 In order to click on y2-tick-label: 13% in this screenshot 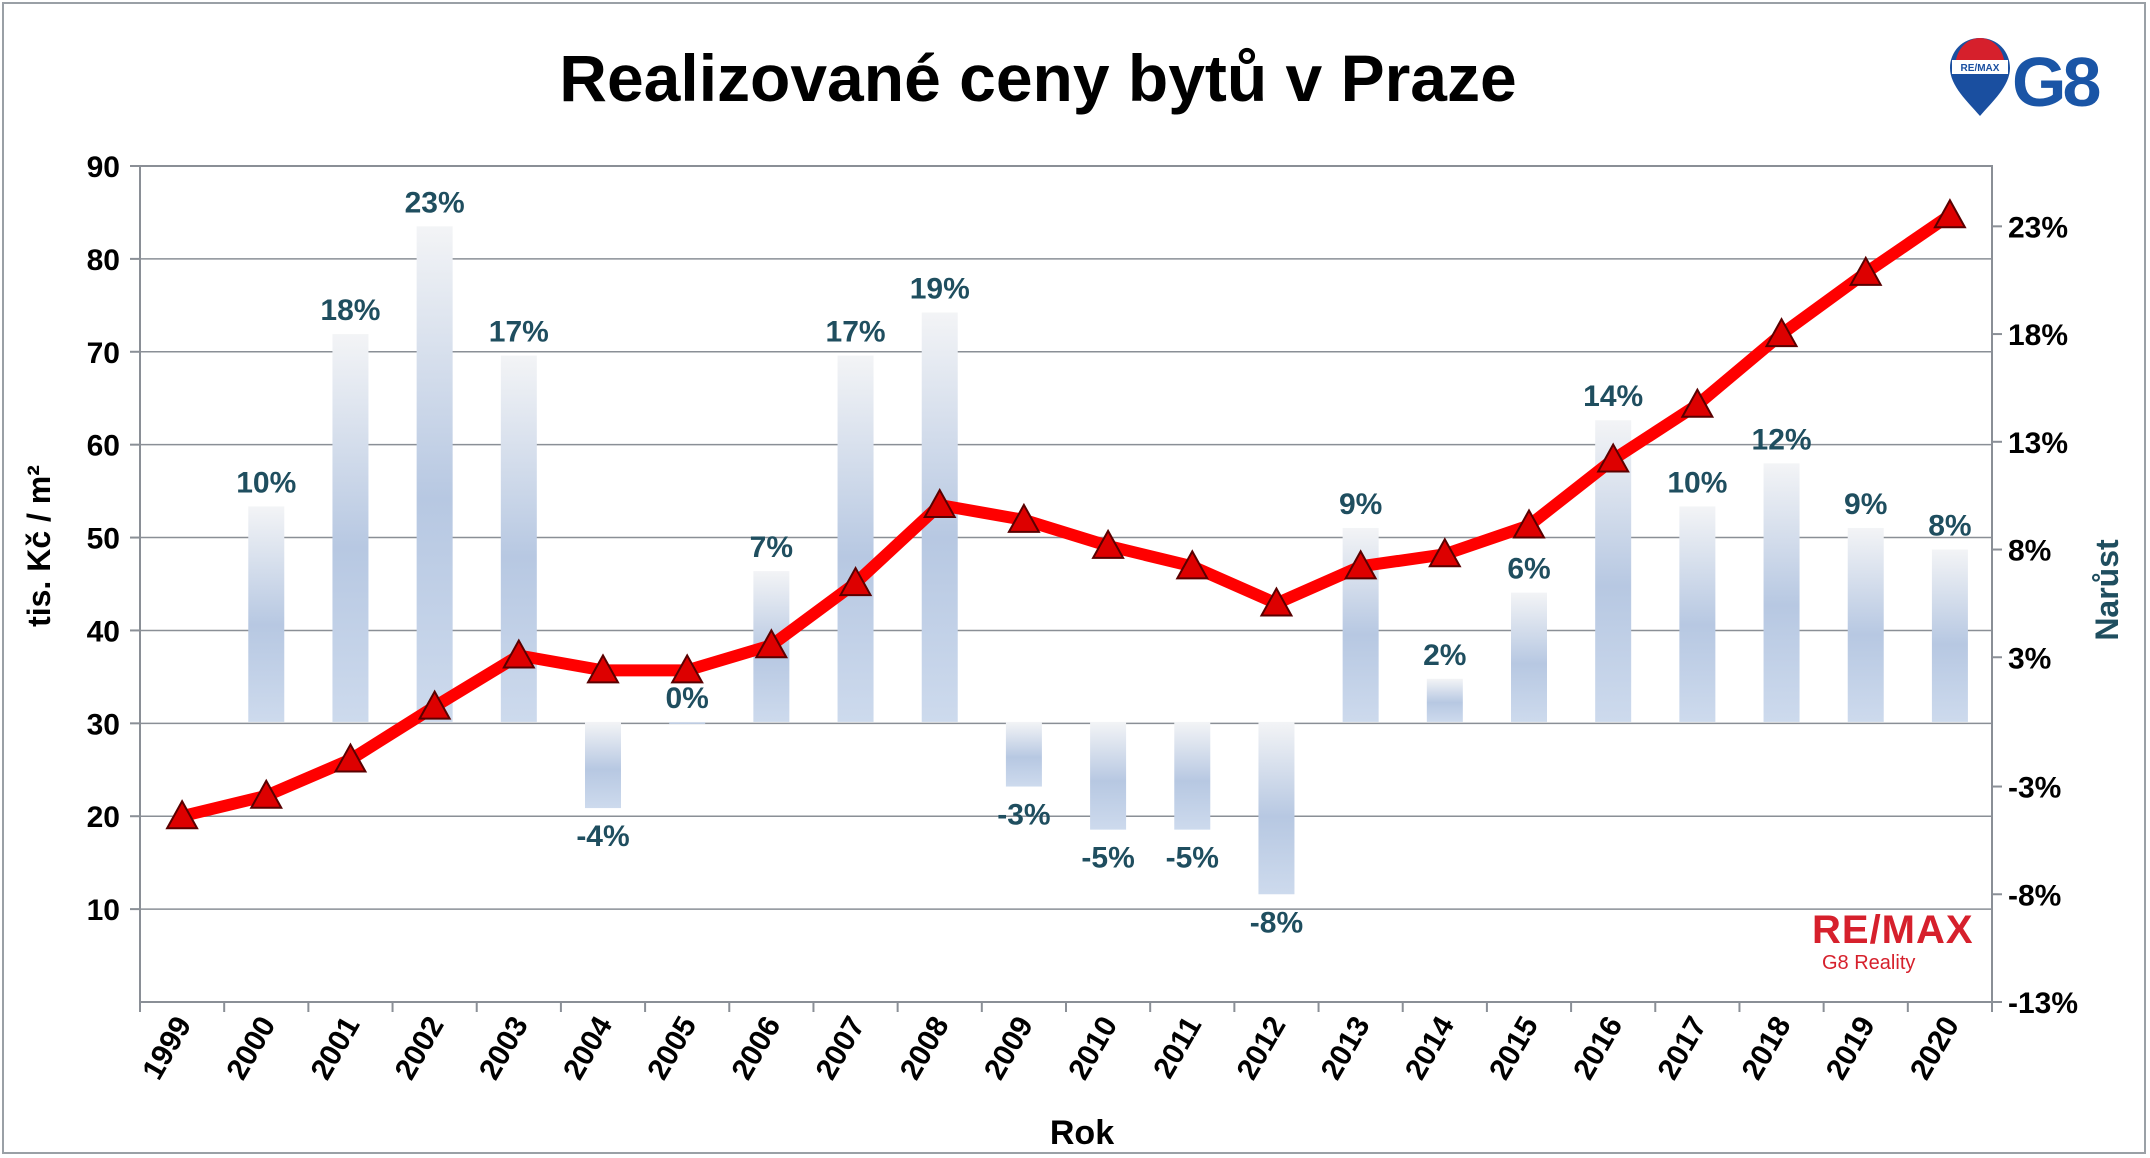, I will do `click(2038, 443)`.